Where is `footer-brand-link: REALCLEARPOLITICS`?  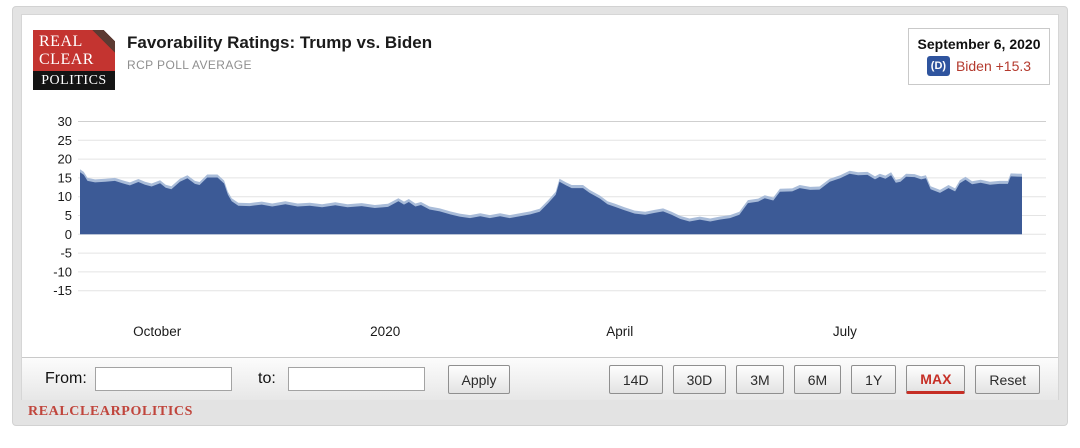
footer-brand-link: REALCLEARPOLITICS is located at coordinates (111, 411).